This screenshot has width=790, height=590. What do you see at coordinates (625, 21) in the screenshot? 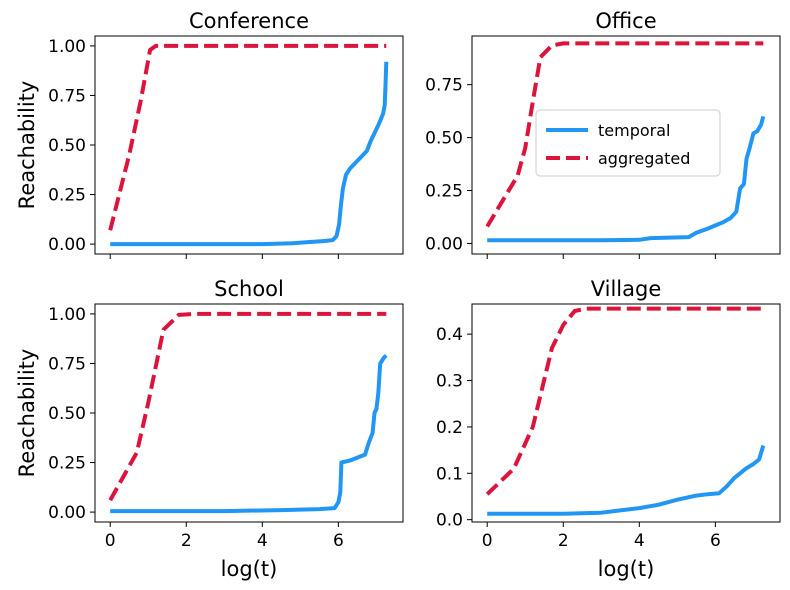
I see `panel-title: Office` at bounding box center [625, 21].